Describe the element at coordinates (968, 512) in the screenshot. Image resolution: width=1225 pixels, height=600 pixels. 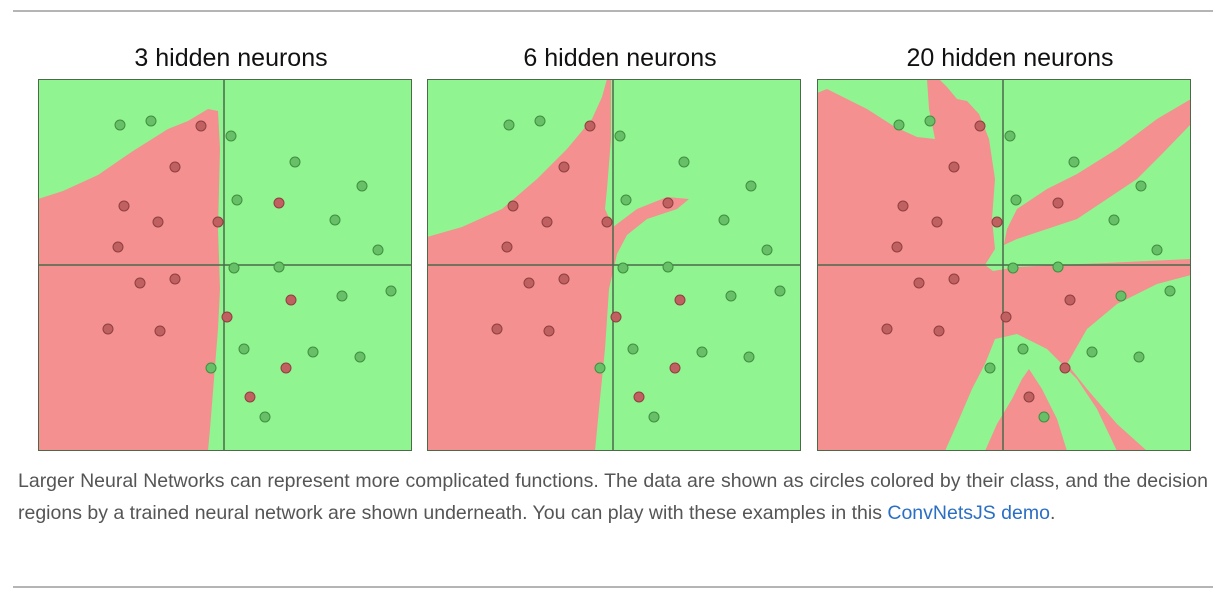
I see `convnetjs-demo-link: ConvNetsJS demo` at that location.